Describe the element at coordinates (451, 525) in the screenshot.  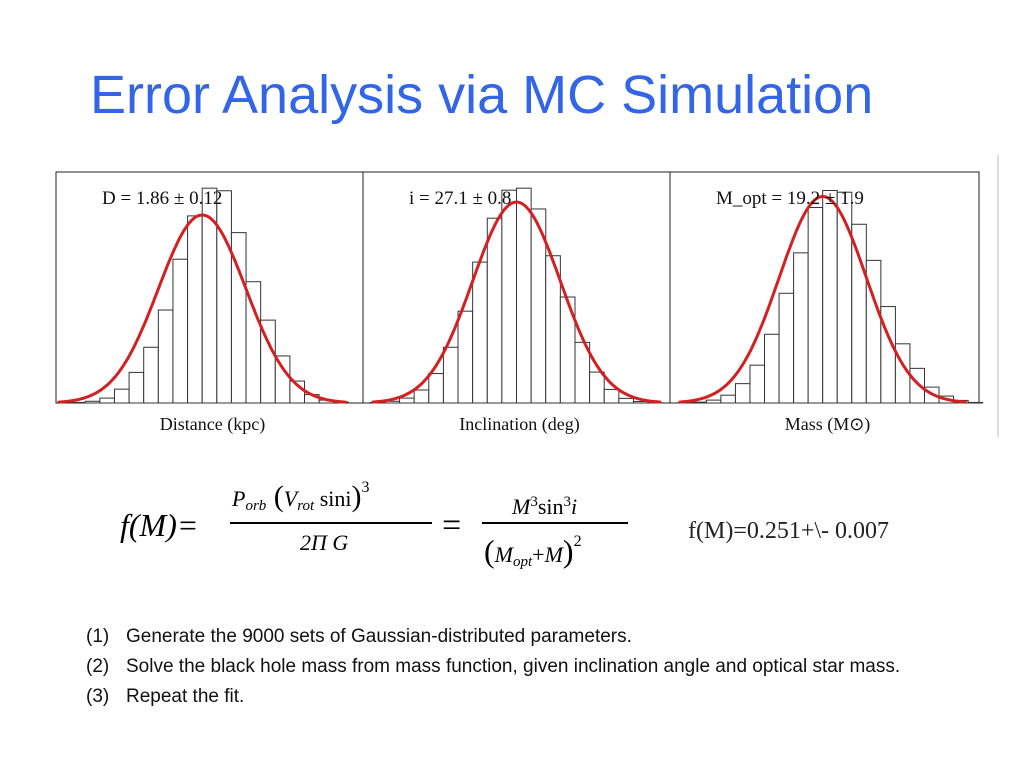
I see `equation-equals: =` at that location.